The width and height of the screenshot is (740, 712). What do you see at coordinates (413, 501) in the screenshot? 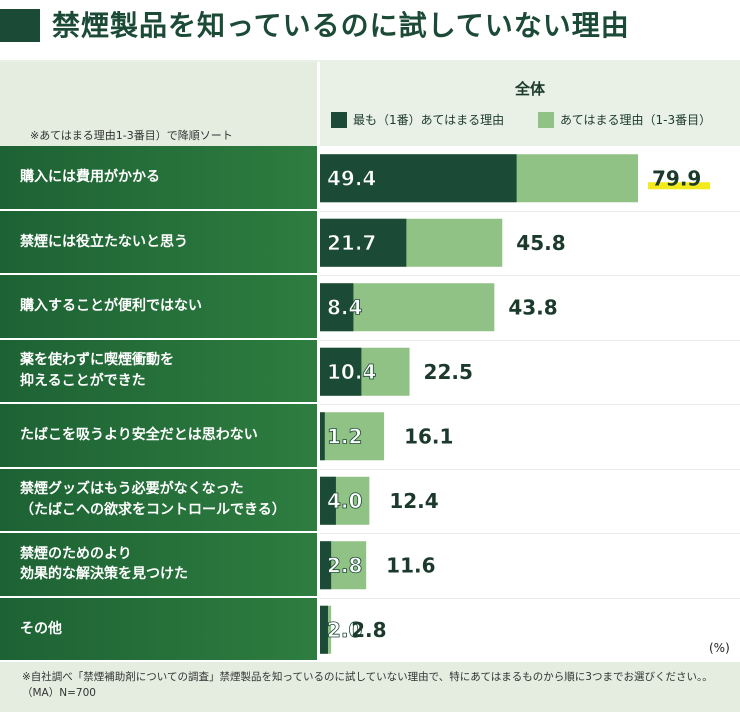
I see `data-label-secondary: 12.4` at bounding box center [413, 501].